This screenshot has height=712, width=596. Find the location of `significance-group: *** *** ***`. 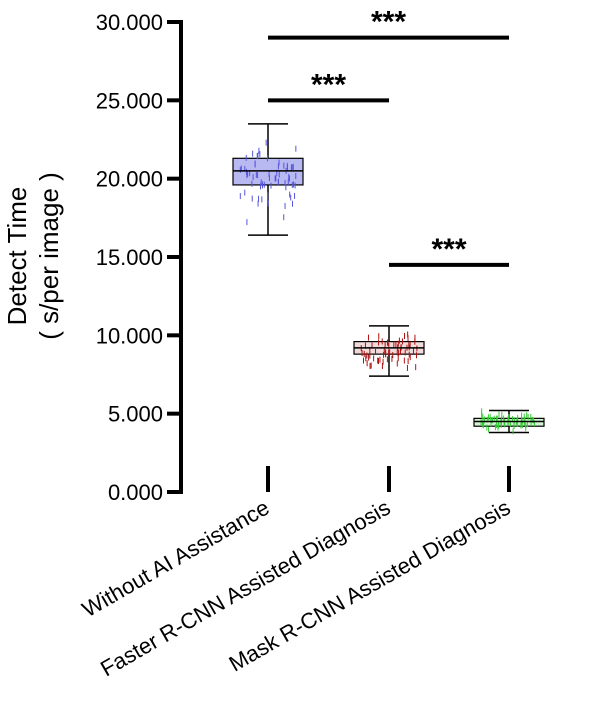

significance-group: *** *** *** is located at coordinates (388, 136).